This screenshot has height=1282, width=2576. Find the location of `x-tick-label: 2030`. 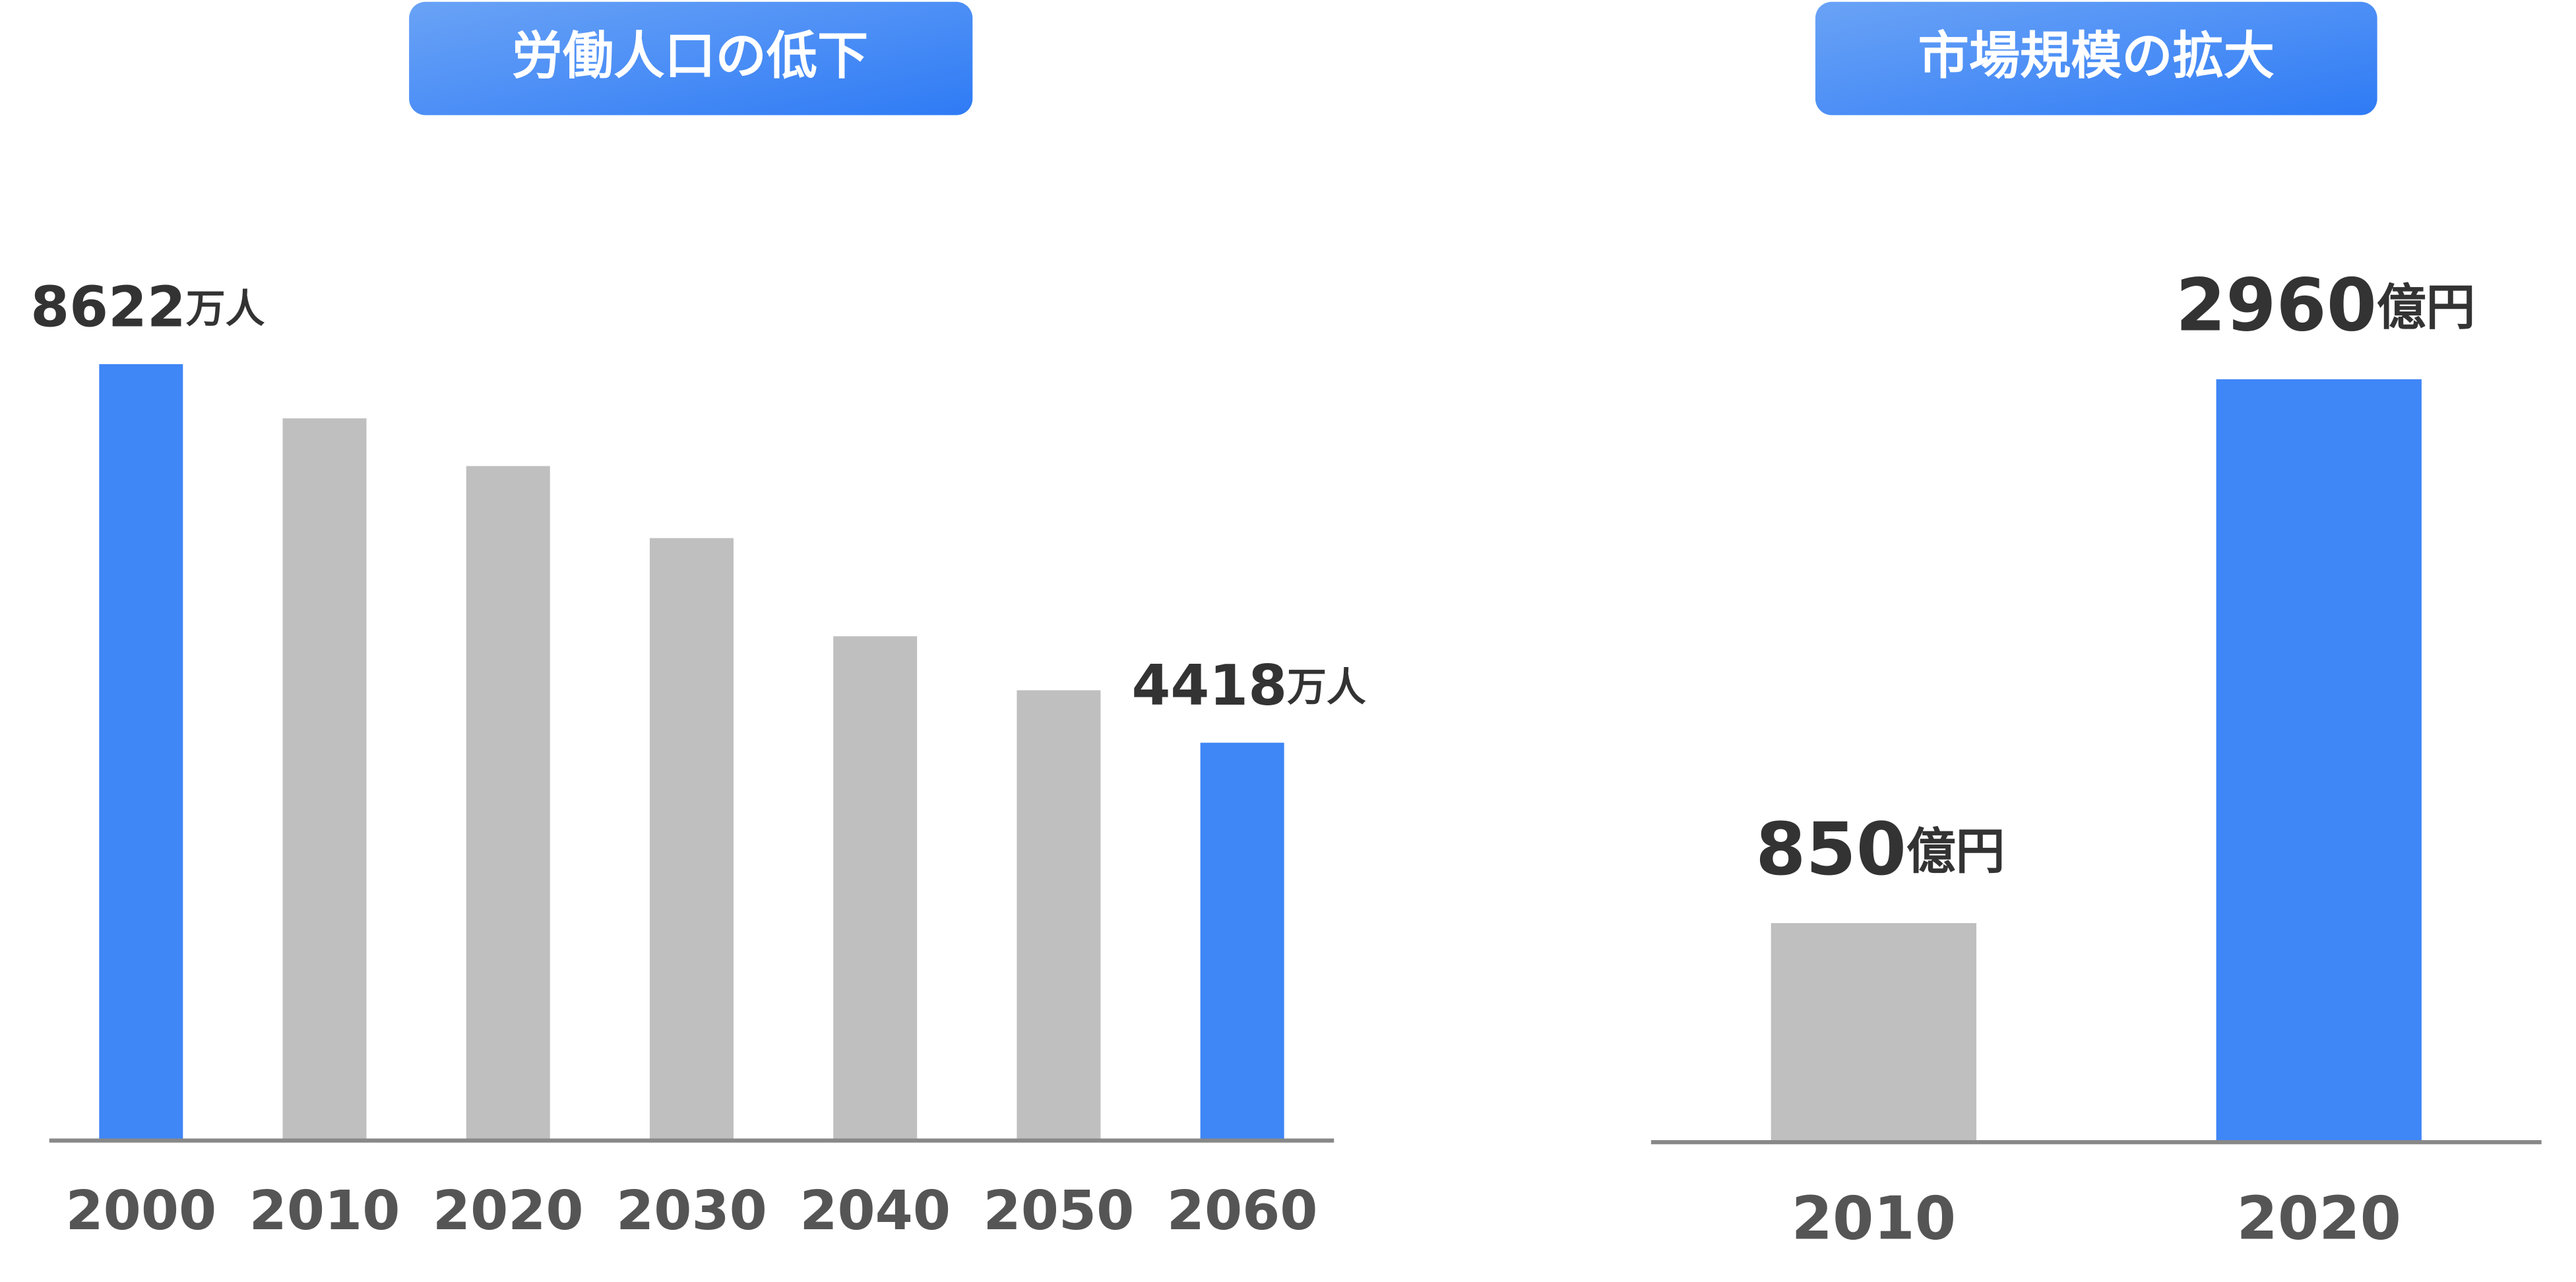

x-tick-label: 2030 is located at coordinates (691, 1211).